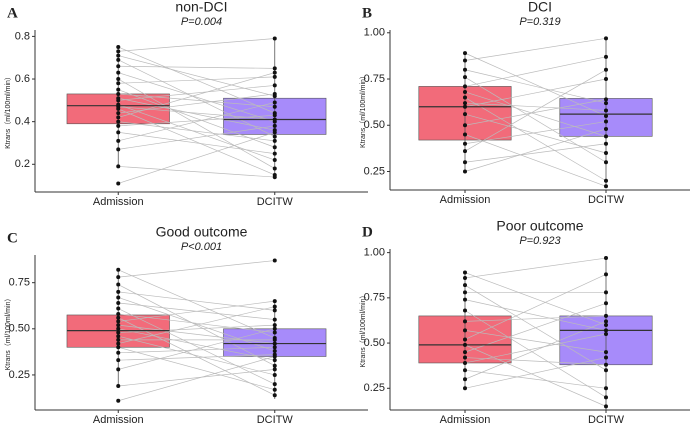  What do you see at coordinates (201, 22) in the screenshot?
I see `p-value: P=0.004` at bounding box center [201, 22].